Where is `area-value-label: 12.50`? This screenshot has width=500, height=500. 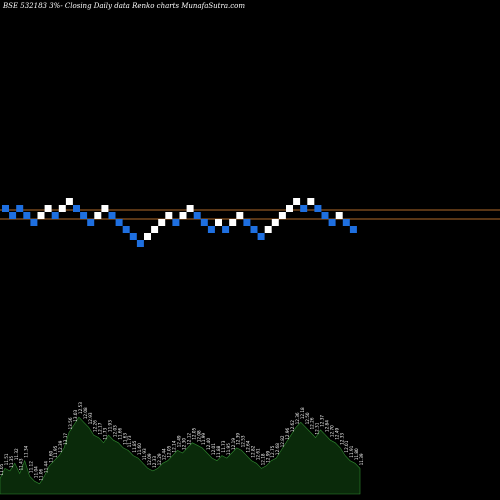
area-value-label: 12.50 is located at coordinates (307, 418).